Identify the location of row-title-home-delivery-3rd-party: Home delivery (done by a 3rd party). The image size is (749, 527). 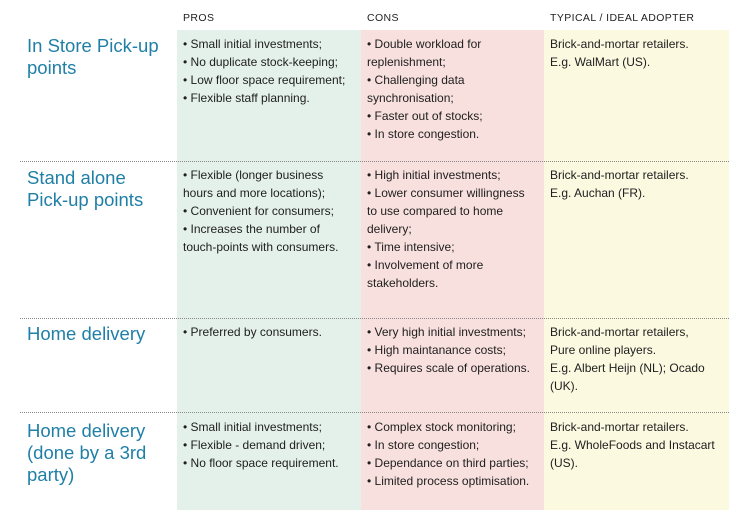
(87, 452).